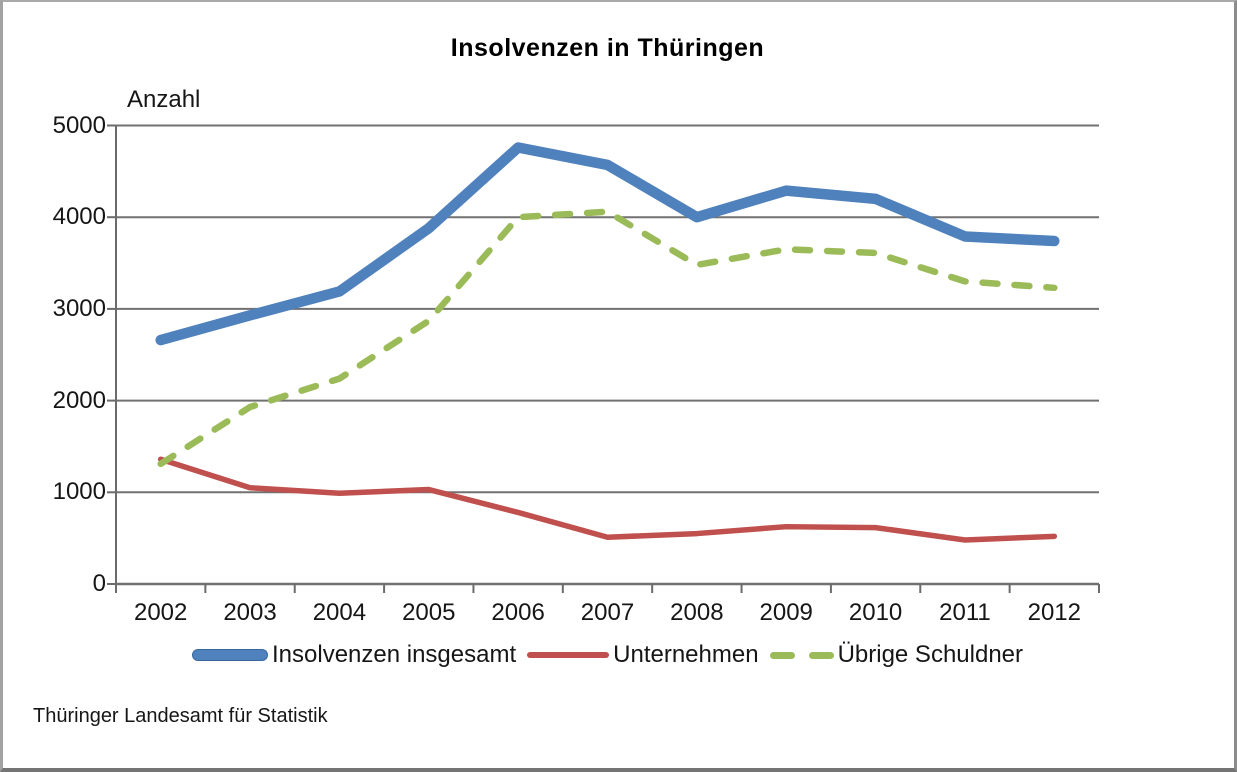  What do you see at coordinates (607, 499) in the screenshot?
I see `series-line-unternehmen` at bounding box center [607, 499].